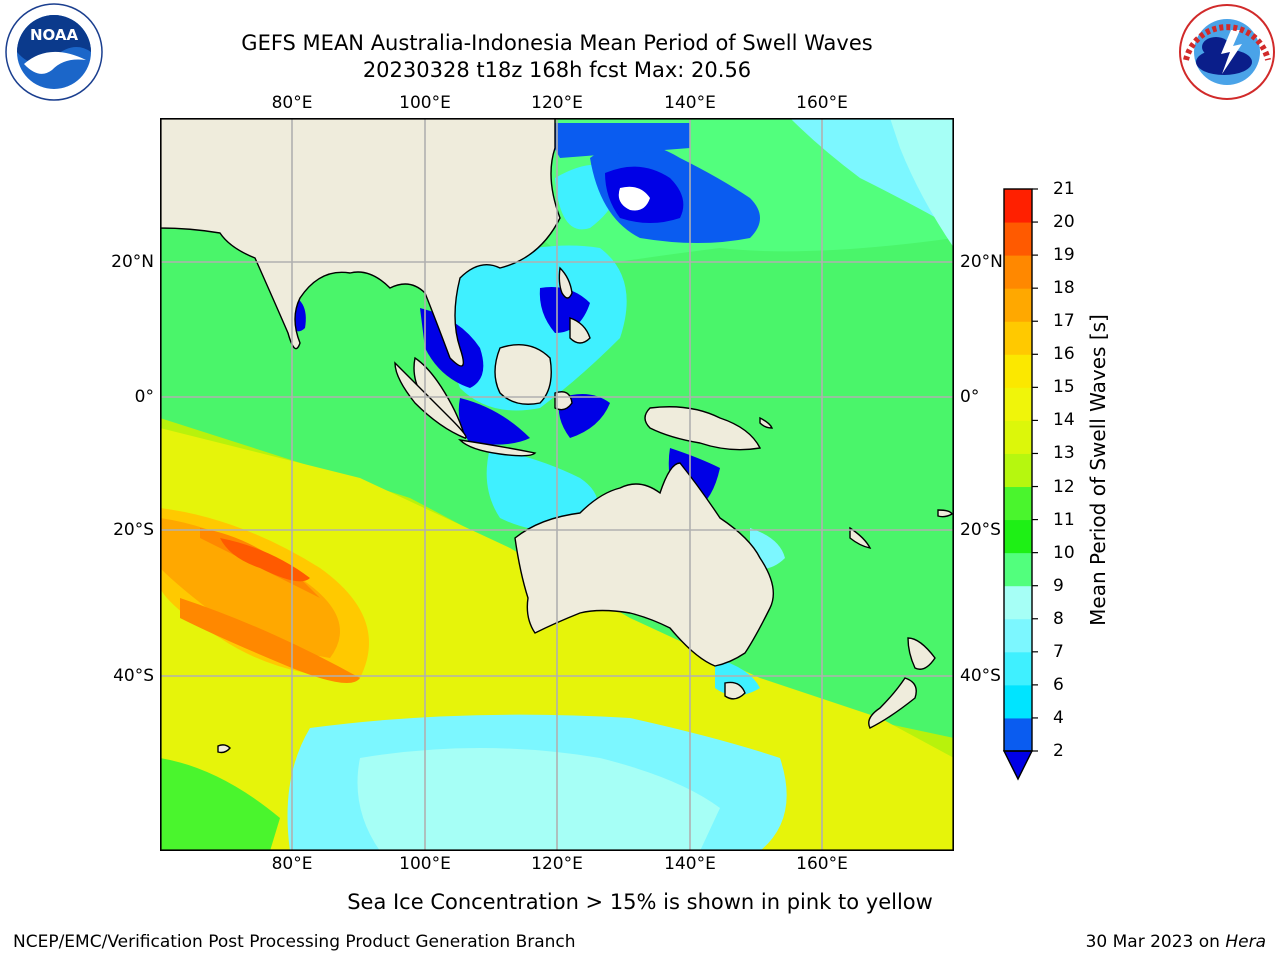  What do you see at coordinates (981, 262) in the screenshot?
I see `lat-tick-right-20n: 20°N` at bounding box center [981, 262].